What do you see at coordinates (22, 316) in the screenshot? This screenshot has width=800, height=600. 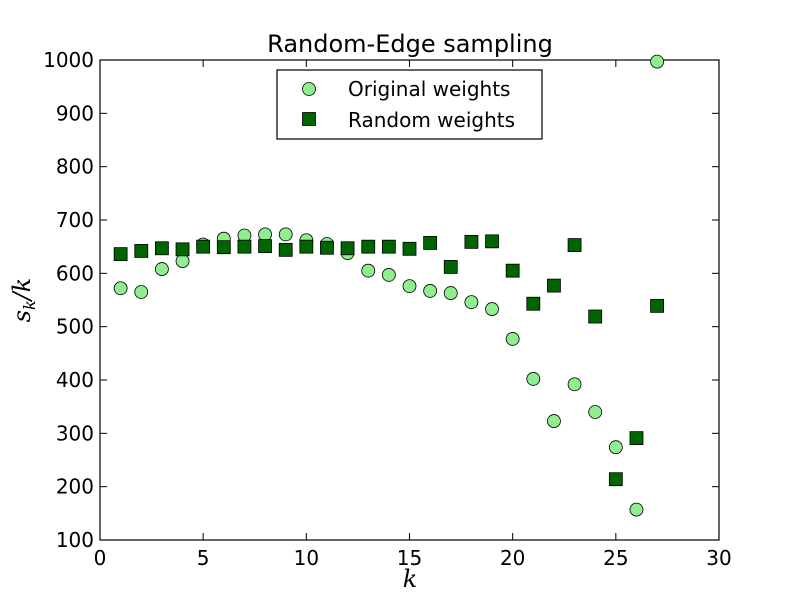 I see `y-axis-label-s: s` at bounding box center [22, 316].